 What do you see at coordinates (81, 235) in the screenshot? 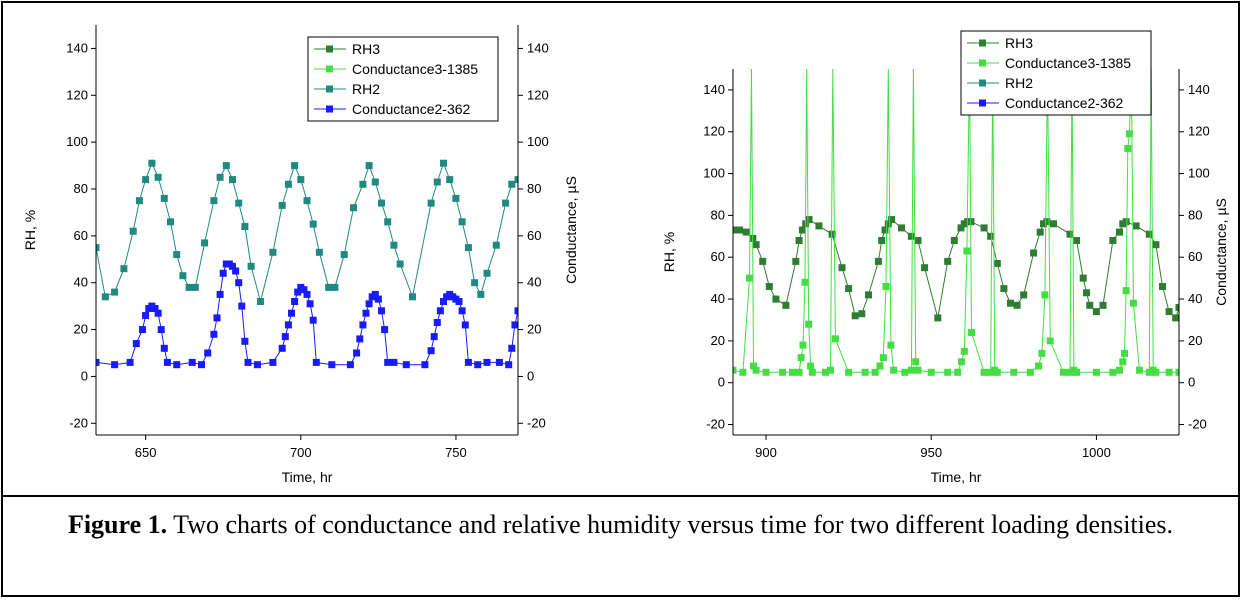
I see `chart-0-ytick-label-left: 60` at bounding box center [81, 235].